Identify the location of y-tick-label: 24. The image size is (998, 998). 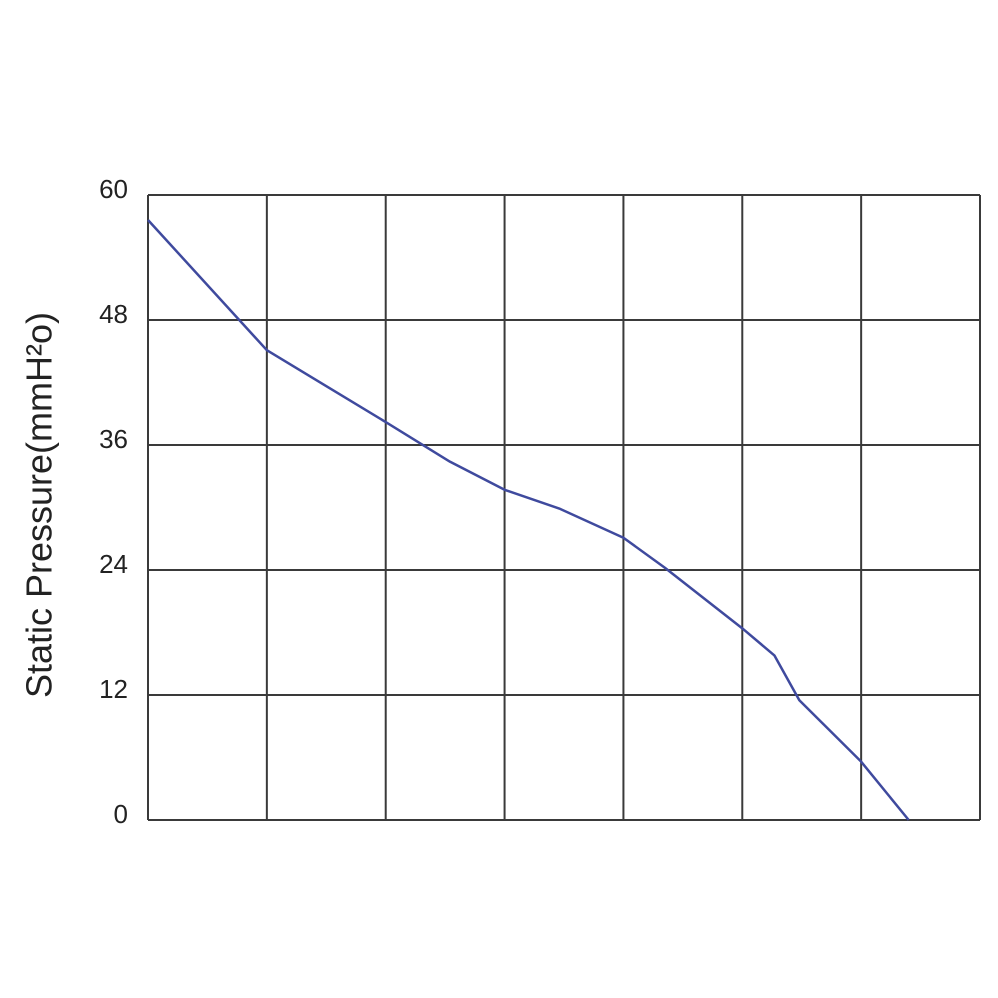
(113, 564).